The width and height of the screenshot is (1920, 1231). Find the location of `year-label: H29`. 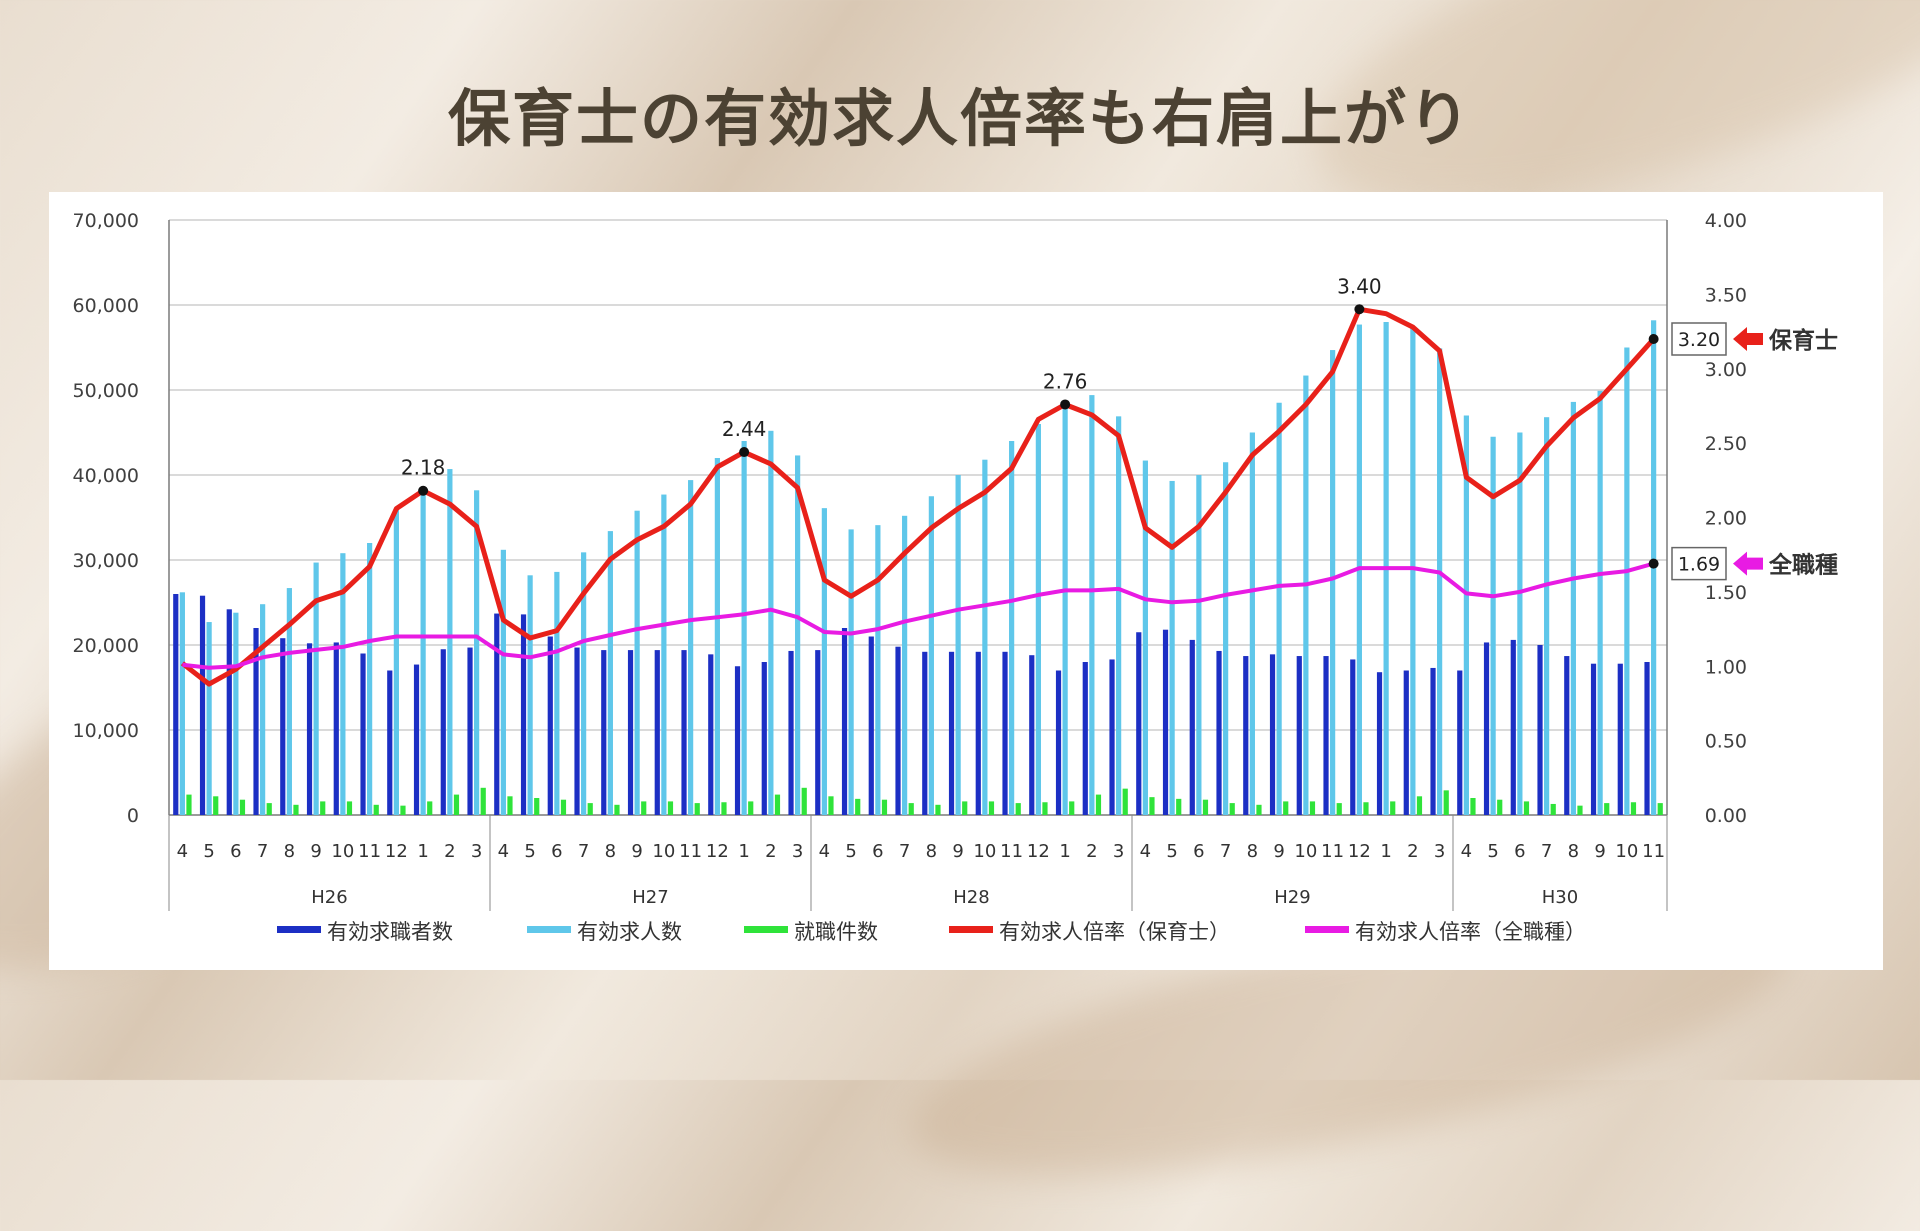

year-label: H29 is located at coordinates (1292, 897).